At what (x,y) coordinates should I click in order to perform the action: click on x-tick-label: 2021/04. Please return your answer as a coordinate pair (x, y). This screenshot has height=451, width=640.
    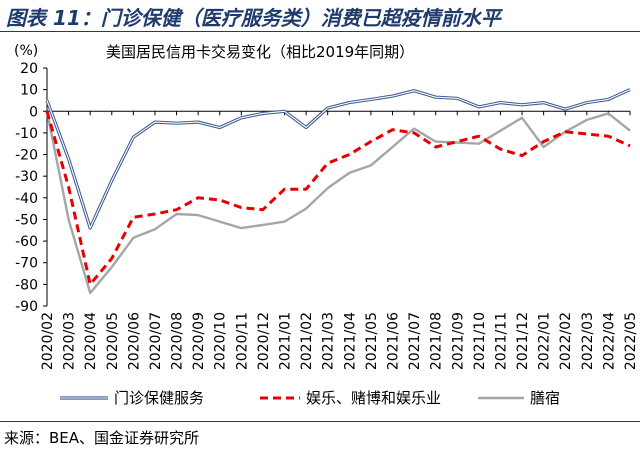
    Looking at the image, I should click on (350, 341).